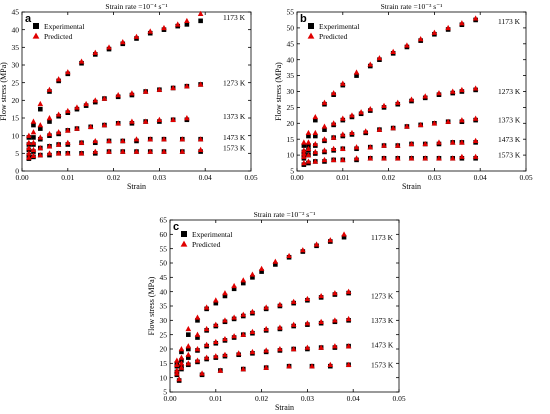 The image size is (550, 414). Describe the element at coordinates (291, 139) in the screenshot. I see `y-tick-label: 15` at that location.